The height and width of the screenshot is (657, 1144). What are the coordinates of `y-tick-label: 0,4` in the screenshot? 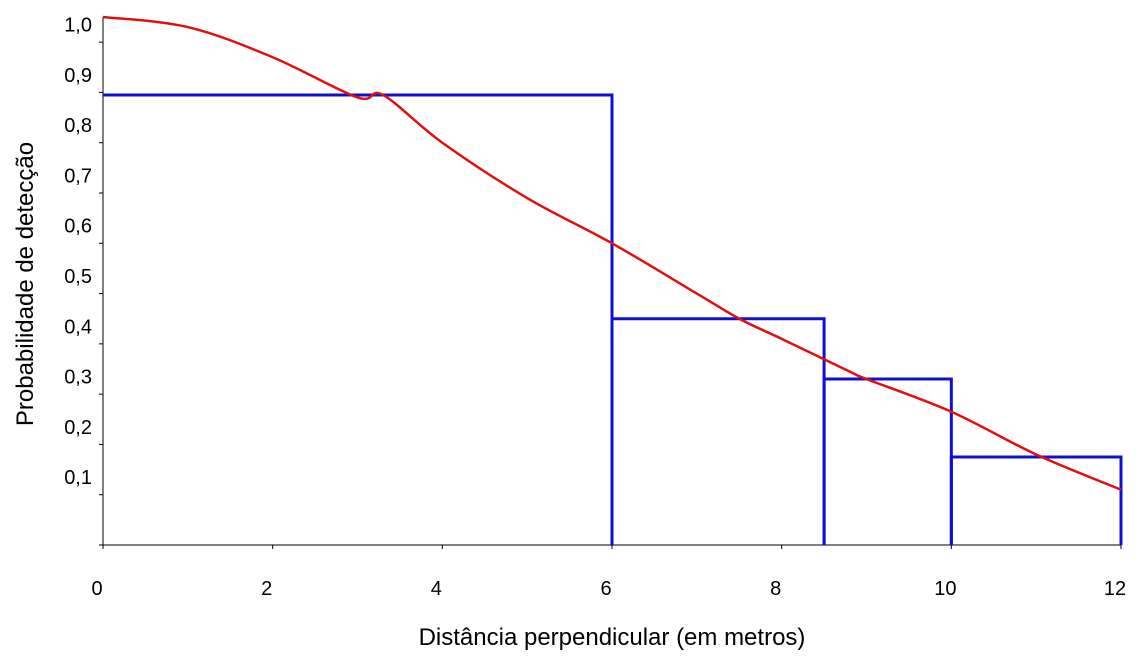 It's located at (78, 327).